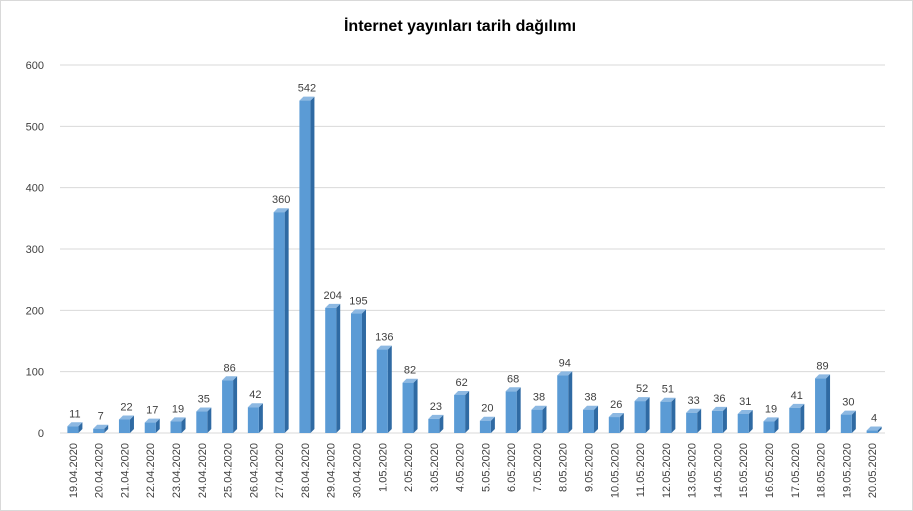 This screenshot has width=913, height=511. What do you see at coordinates (745, 402) in the screenshot?
I see `value-label: 31` at bounding box center [745, 402].